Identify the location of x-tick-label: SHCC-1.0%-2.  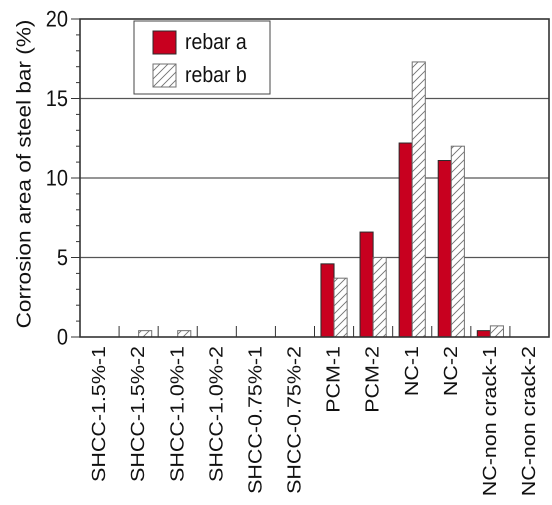
(217, 414).